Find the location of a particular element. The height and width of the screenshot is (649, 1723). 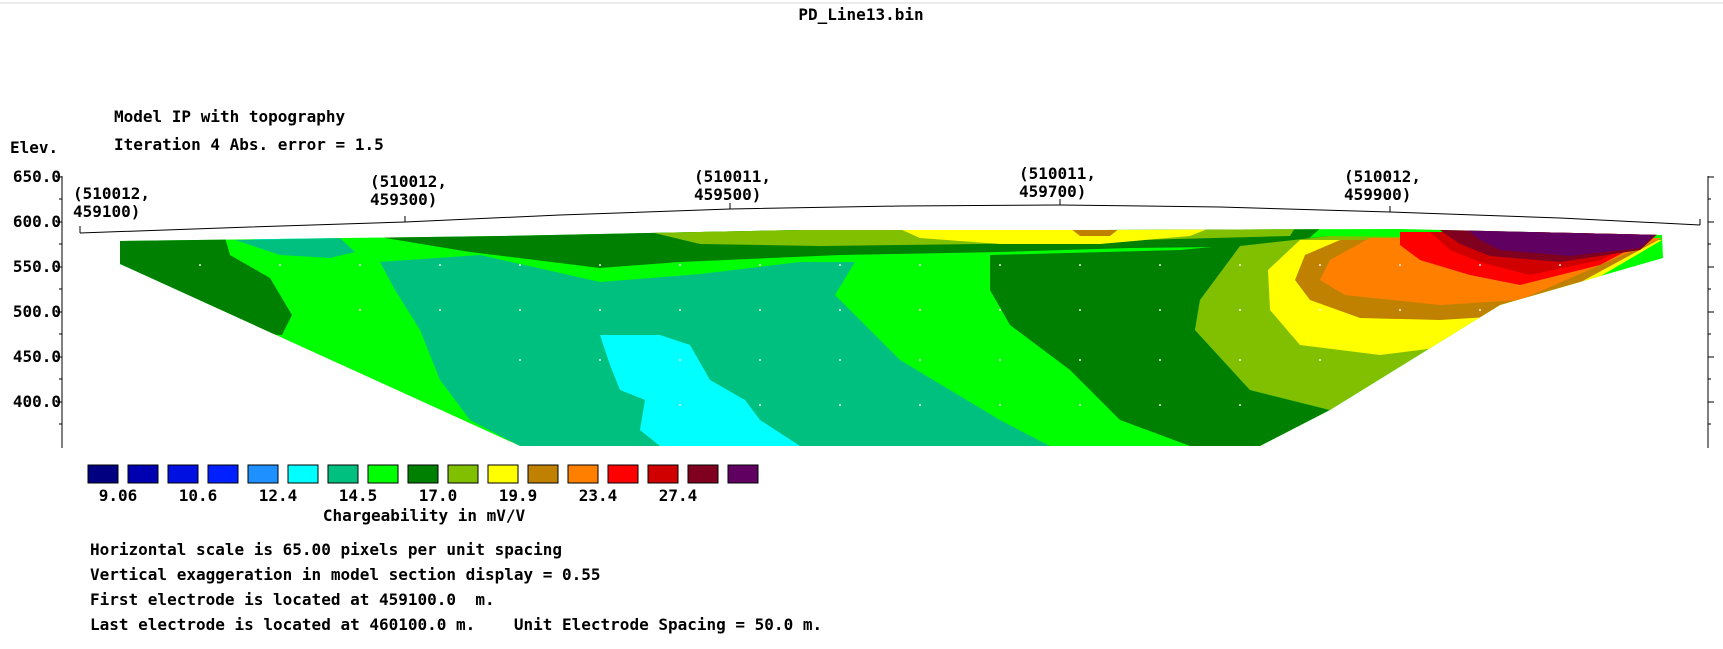

elevation-axis-label: Elev. is located at coordinates (34, 148).